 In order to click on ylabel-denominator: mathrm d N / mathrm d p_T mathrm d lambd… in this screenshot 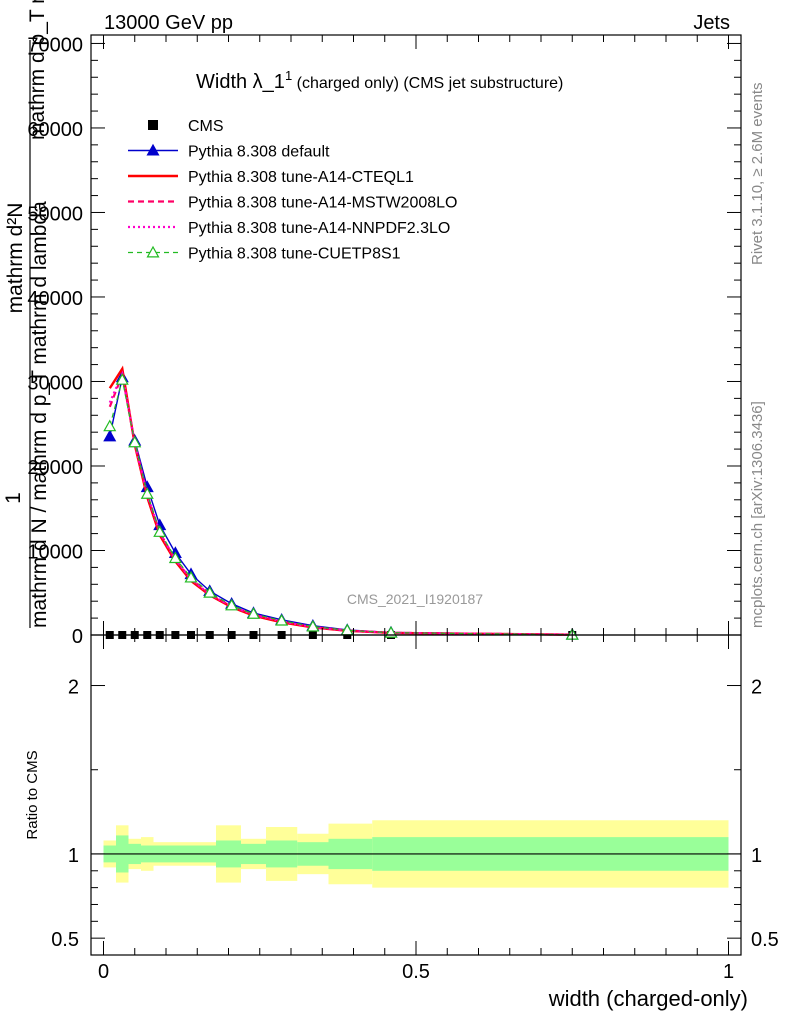, I will do `click(39, 414)`.